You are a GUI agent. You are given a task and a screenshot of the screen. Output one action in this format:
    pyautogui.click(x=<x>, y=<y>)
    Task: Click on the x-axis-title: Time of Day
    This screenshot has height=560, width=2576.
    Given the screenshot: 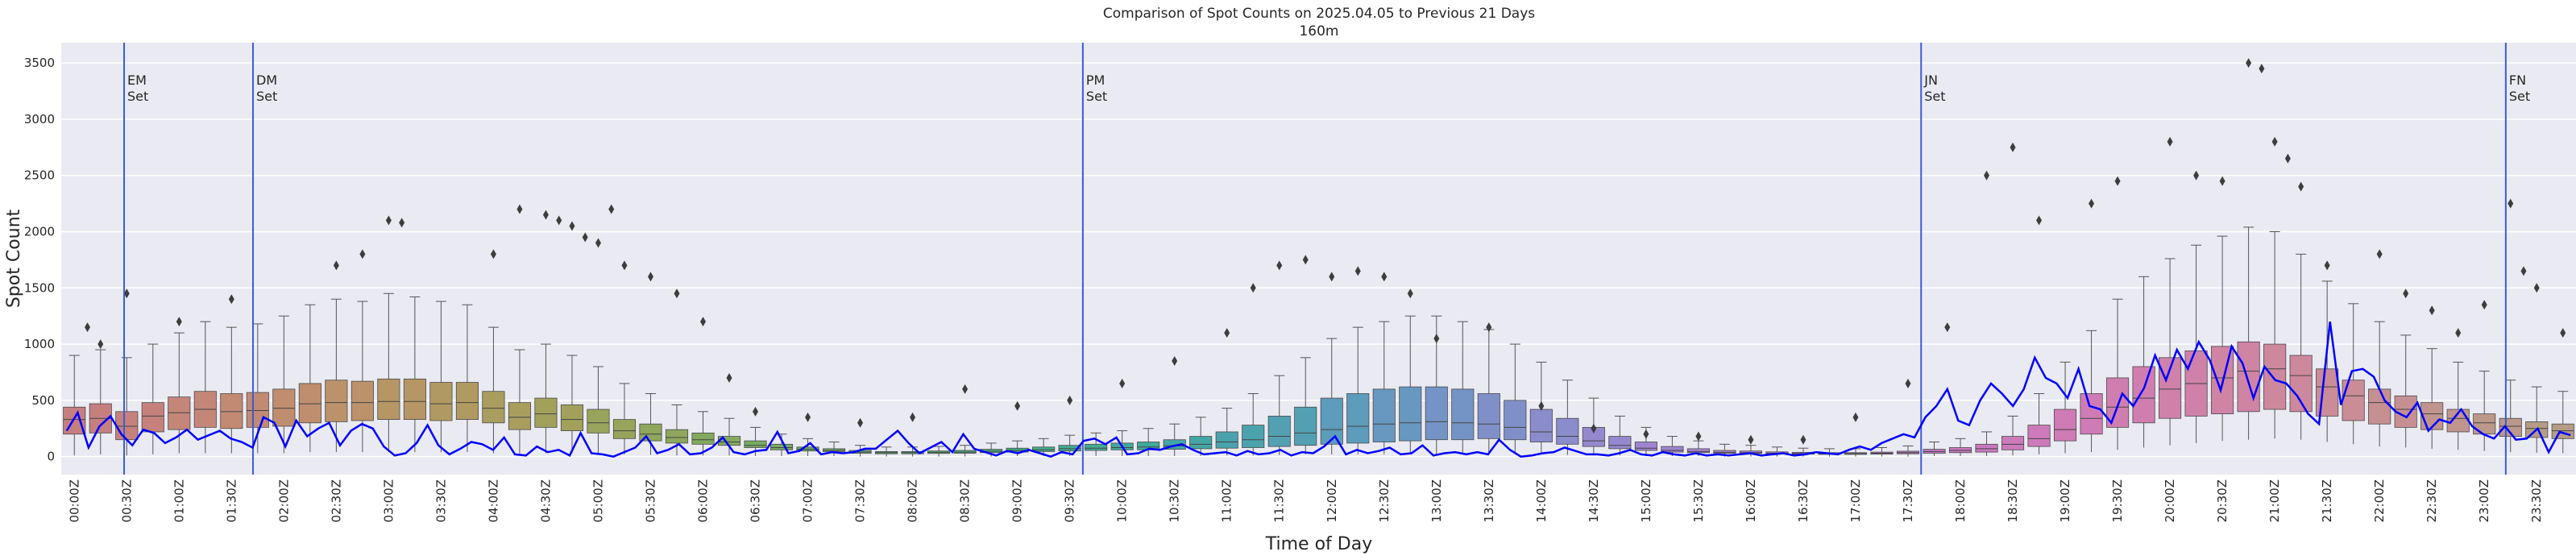 What is the action you would take?
    pyautogui.click(x=1318, y=544)
    